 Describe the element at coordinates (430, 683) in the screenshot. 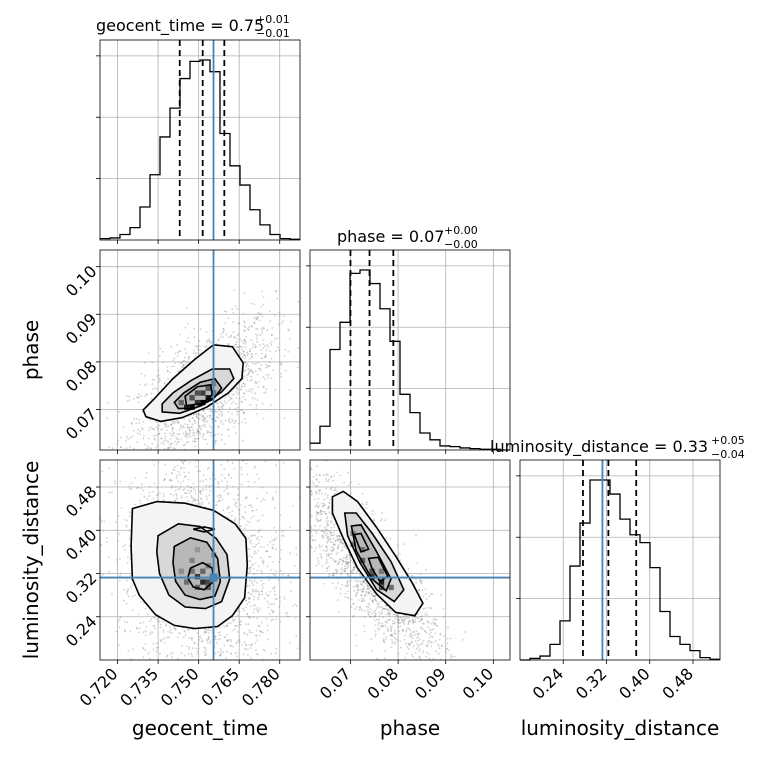

I see `x-tick-label: 0.09` at that location.